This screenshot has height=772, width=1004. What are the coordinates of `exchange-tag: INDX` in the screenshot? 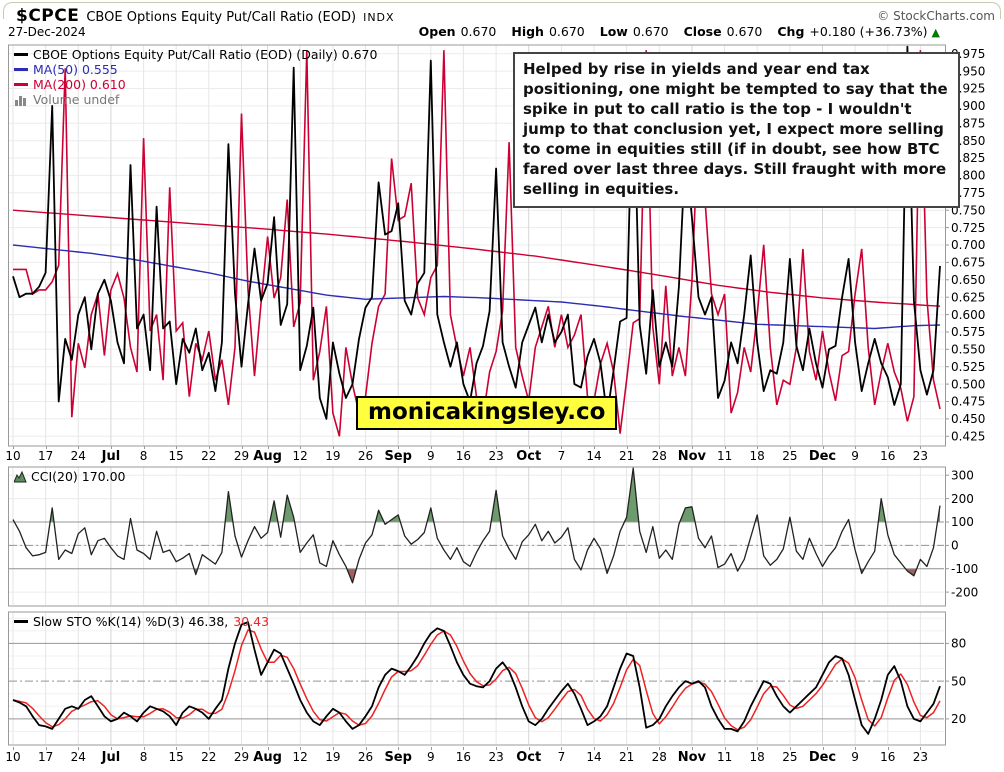 It's located at (379, 17).